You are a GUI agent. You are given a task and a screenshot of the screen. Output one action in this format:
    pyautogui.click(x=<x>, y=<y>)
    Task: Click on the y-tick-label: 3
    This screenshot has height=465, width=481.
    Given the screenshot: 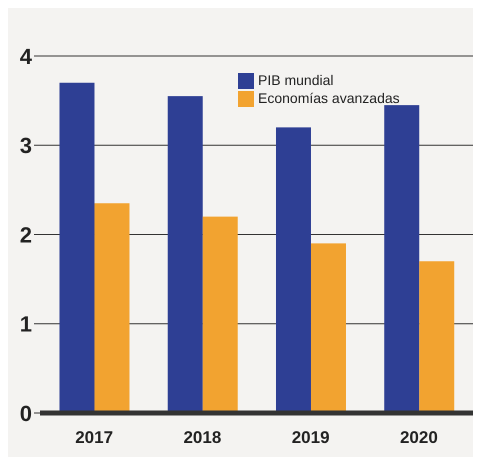 What is the action you would take?
    pyautogui.click(x=26, y=145)
    